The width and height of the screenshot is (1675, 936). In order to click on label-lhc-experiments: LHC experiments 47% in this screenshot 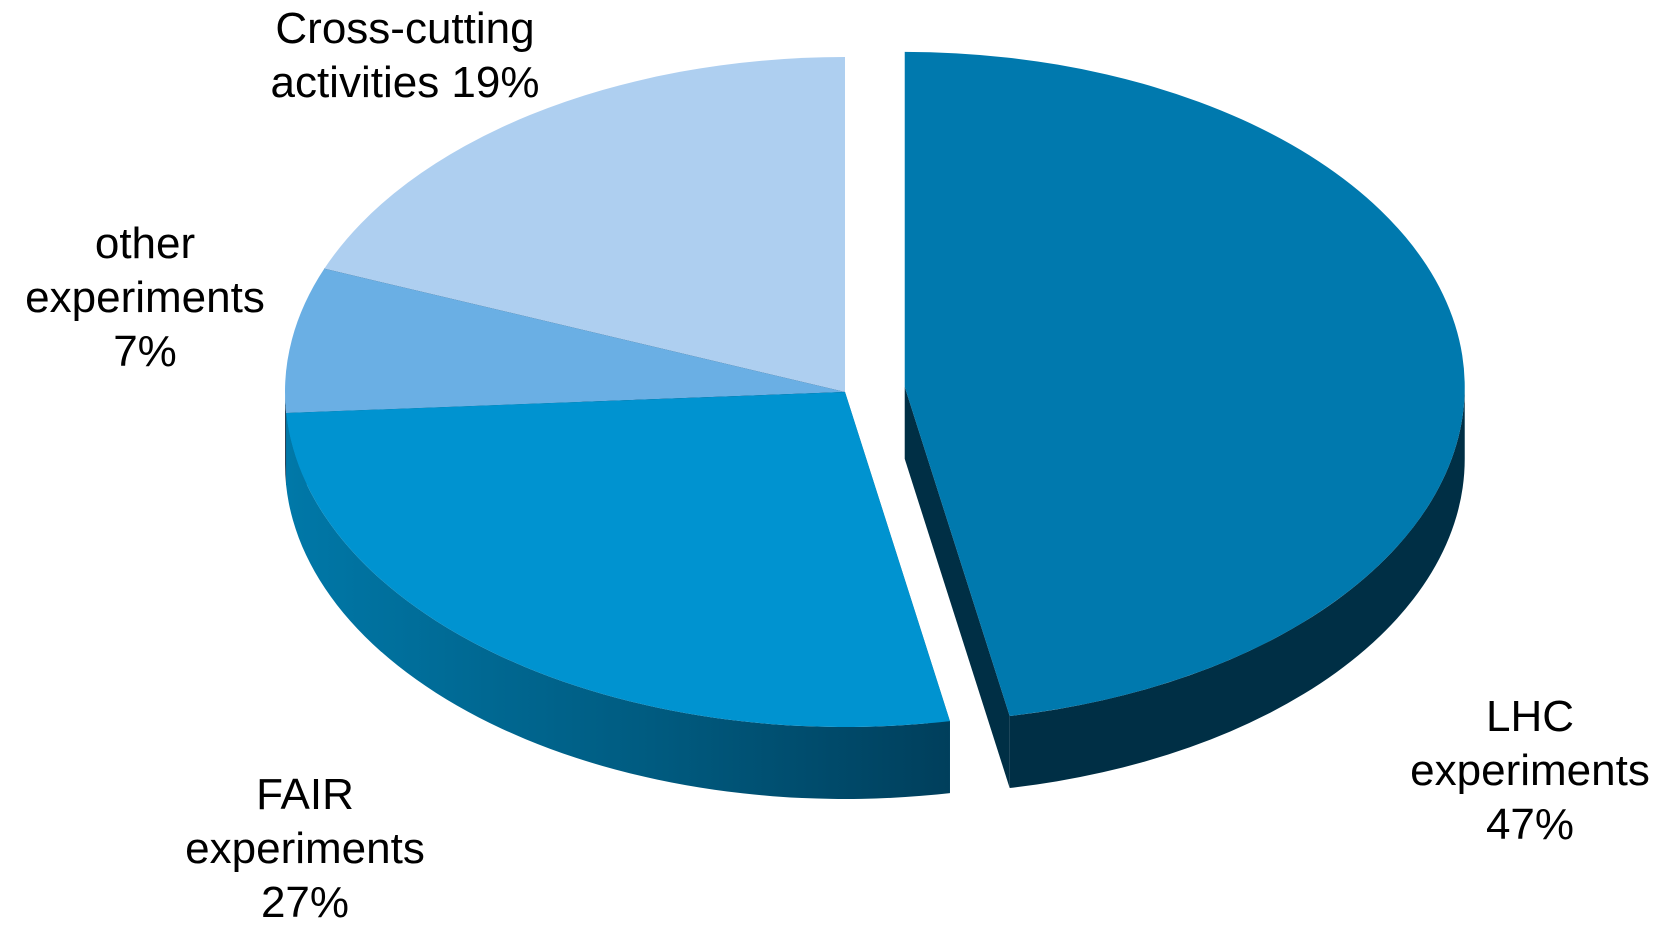, I will do `click(1530, 770)`.